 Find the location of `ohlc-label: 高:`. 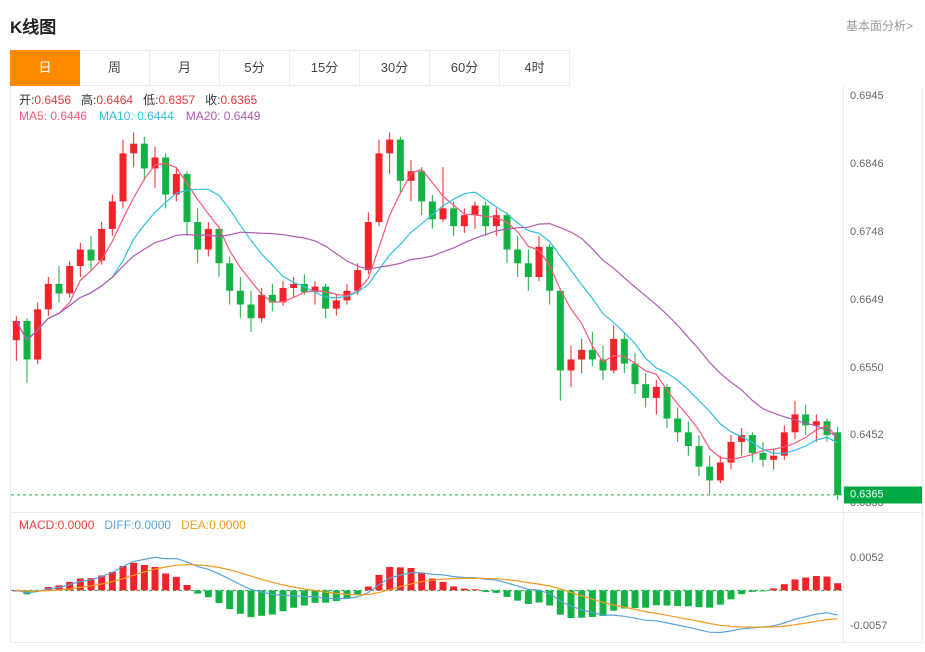

ohlc-label: 高: is located at coordinates (89, 100).